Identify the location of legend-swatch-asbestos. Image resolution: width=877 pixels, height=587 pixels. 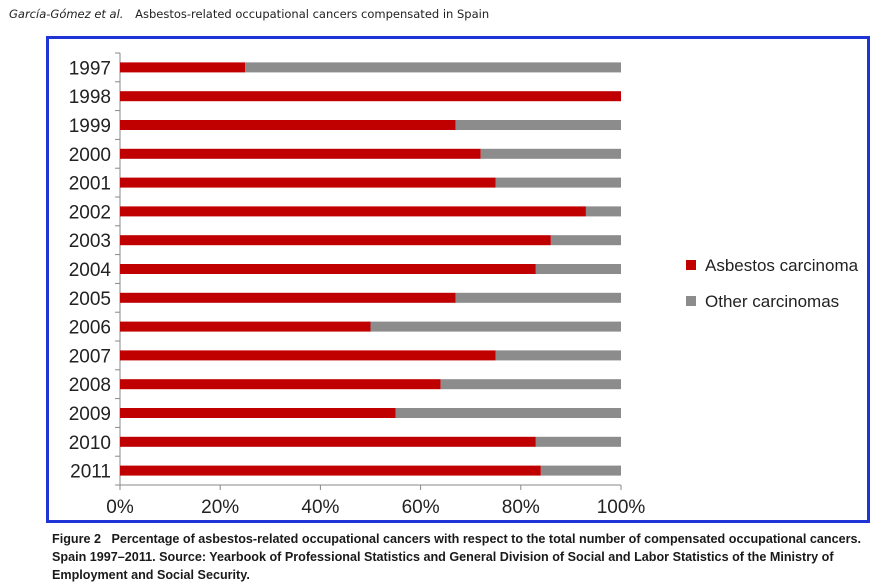
(691, 265).